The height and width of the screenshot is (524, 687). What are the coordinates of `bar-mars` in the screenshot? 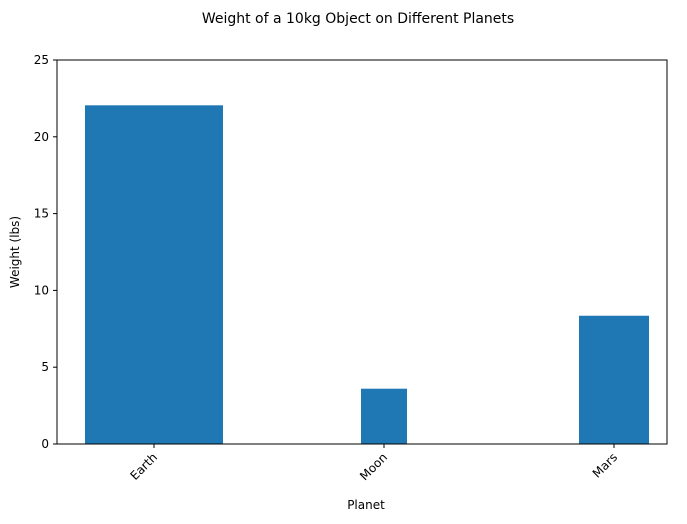 It's located at (614, 379).